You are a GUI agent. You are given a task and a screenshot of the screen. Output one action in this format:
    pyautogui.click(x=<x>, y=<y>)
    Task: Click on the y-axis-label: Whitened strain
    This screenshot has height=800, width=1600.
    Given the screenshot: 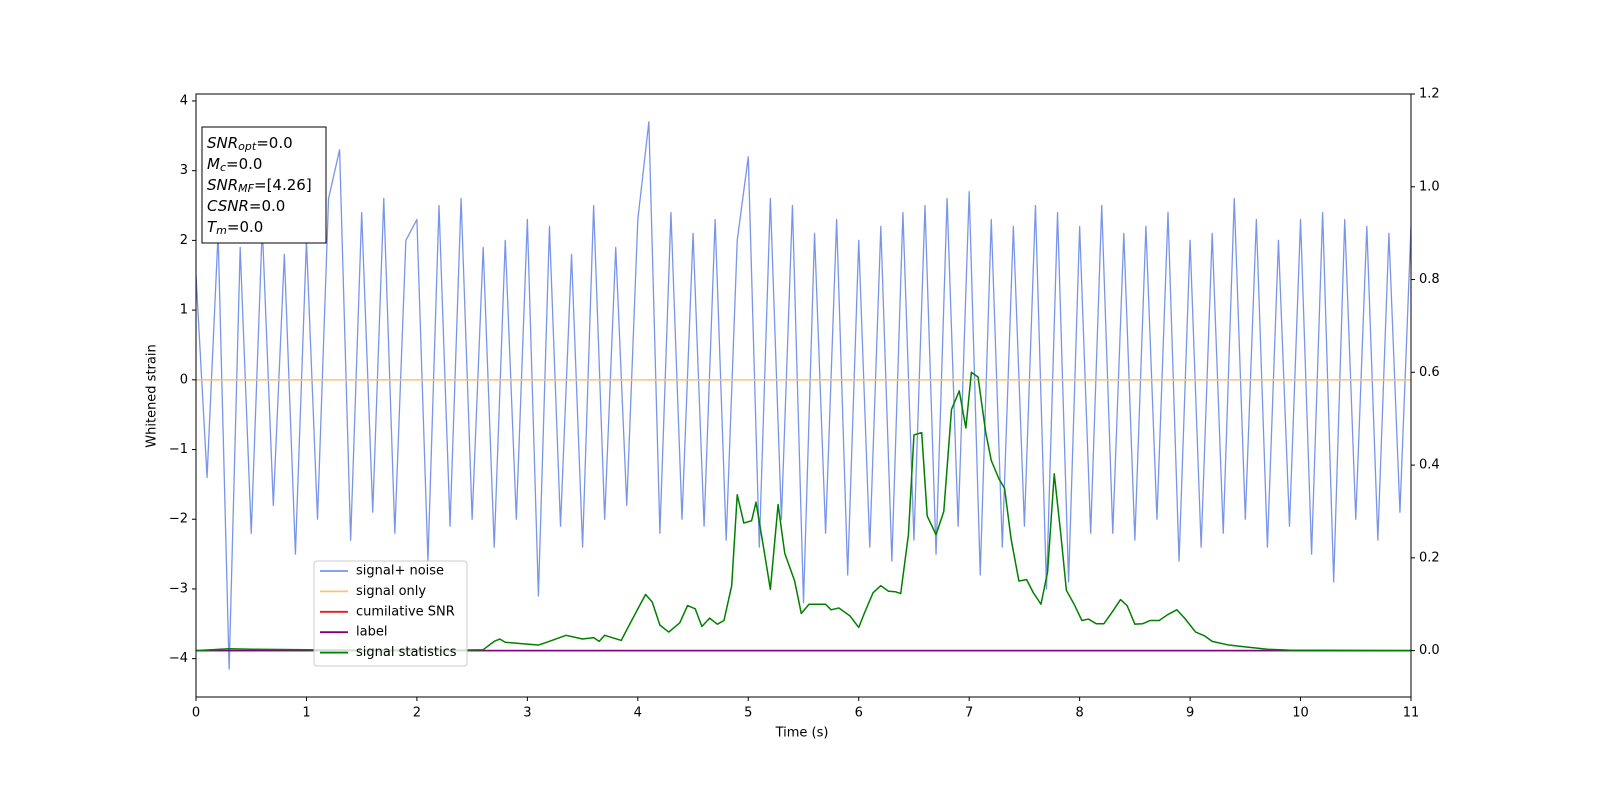 What is the action you would take?
    pyautogui.click(x=152, y=395)
    